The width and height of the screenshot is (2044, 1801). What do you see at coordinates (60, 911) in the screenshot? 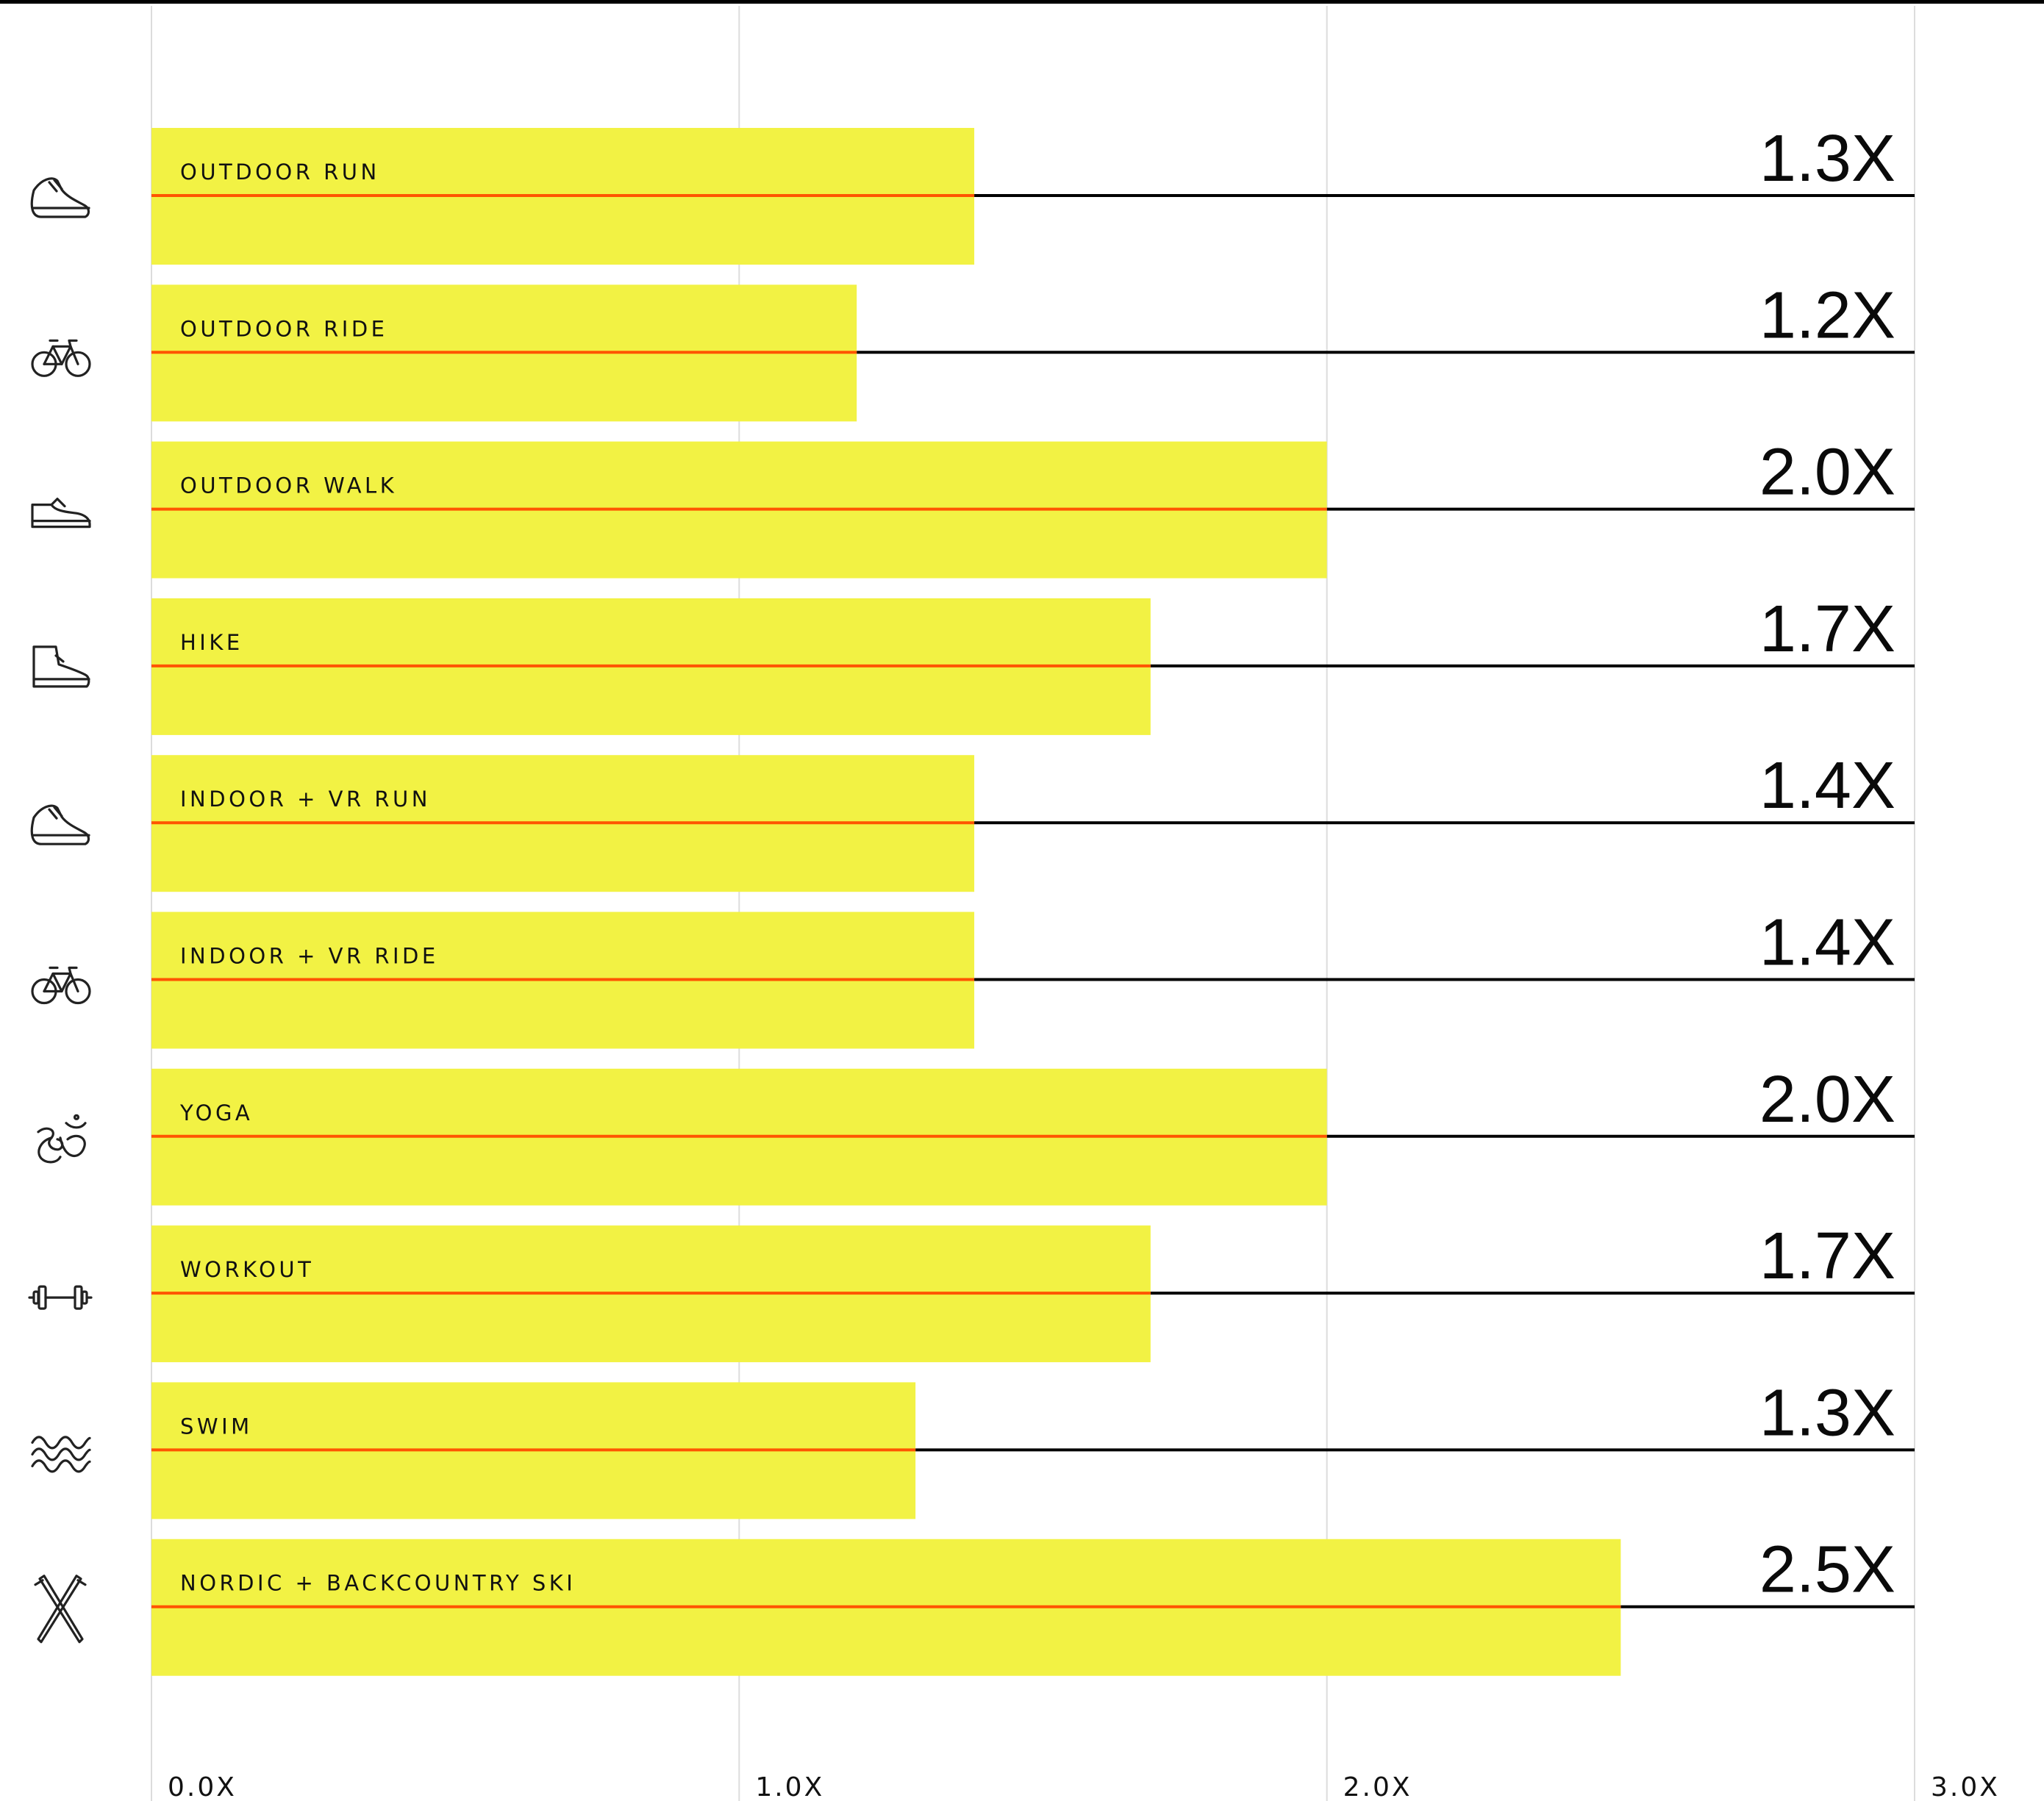
I see `icons` at bounding box center [60, 911].